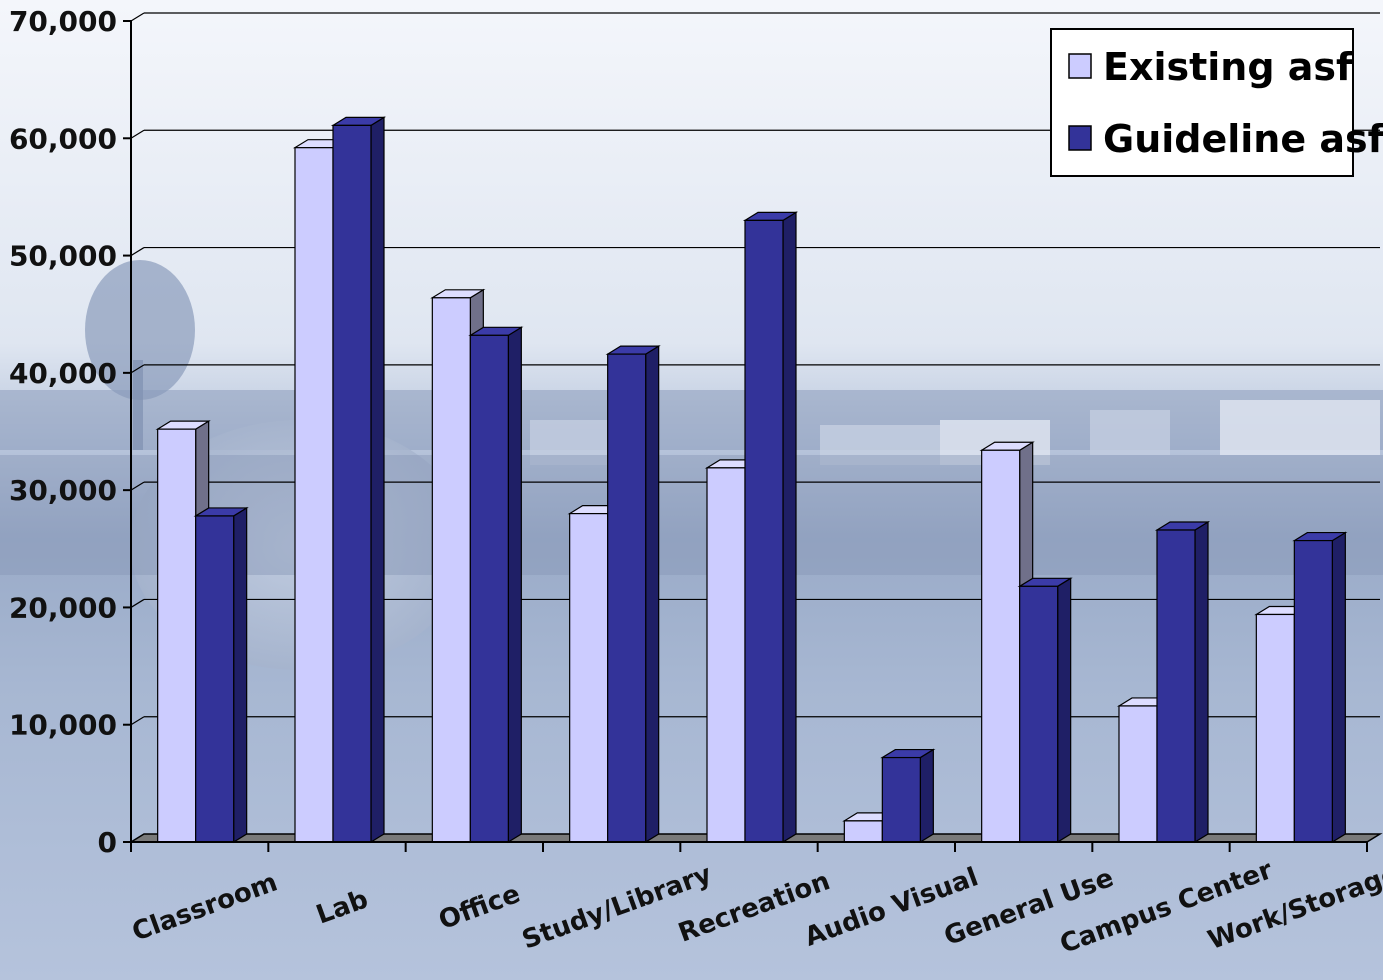 This screenshot has height=980, width=1383. Describe the element at coordinates (63, 21) in the screenshot. I see `y-tick-label: 70,000` at that location.